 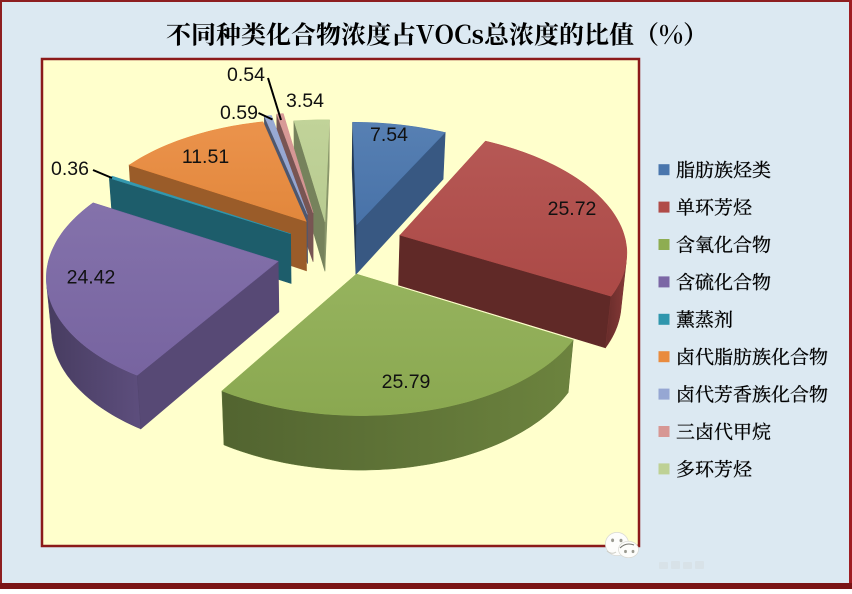 What do you see at coordinates (572, 209) in the screenshot?
I see `svg-text: 25.72` at bounding box center [572, 209].